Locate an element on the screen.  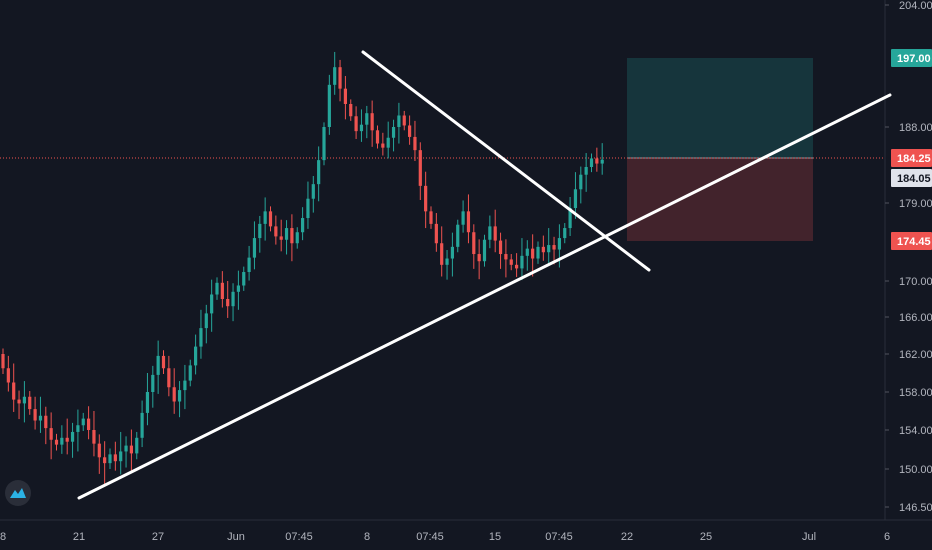
descending-trendline is located at coordinates (506, 161).